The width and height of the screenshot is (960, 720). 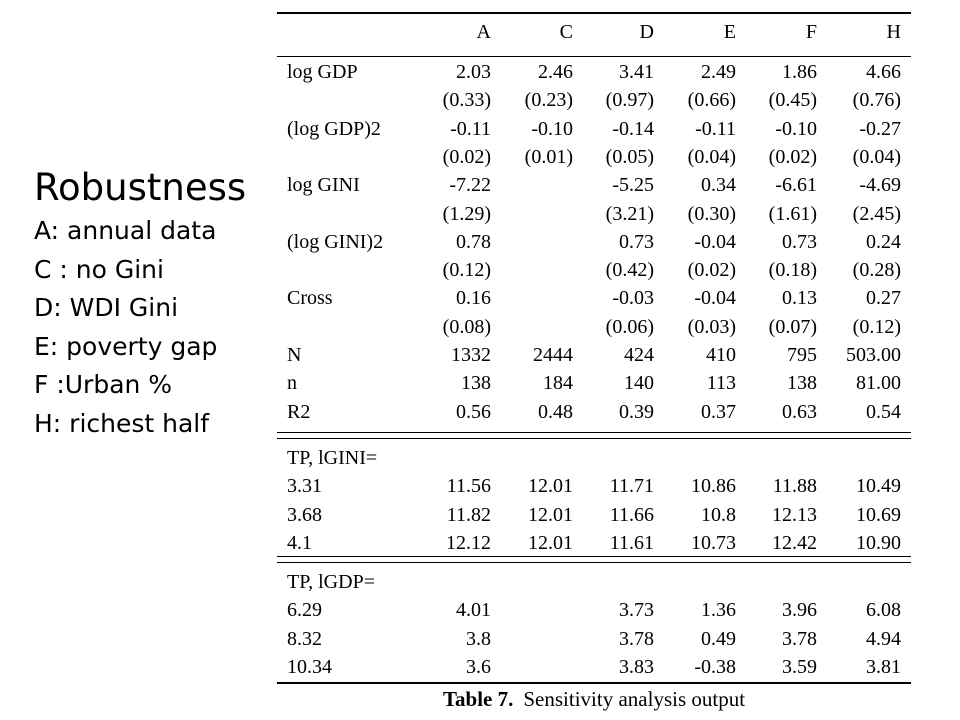 What do you see at coordinates (794, 486) in the screenshot?
I see `table-cell: 11.88` at bounding box center [794, 486].